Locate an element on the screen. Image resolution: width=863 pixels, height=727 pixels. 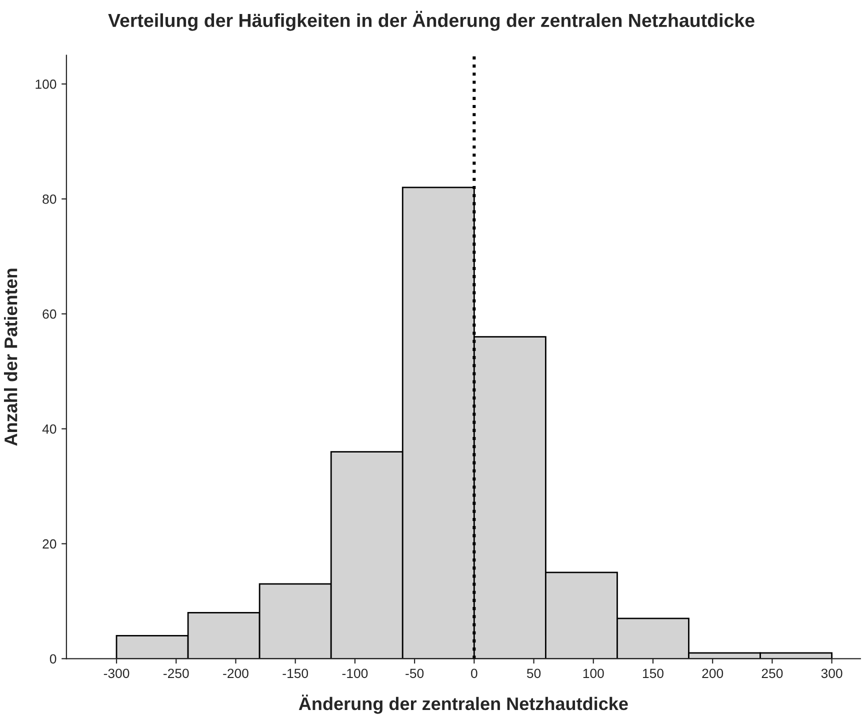
x-tick-label: -250 is located at coordinates (176, 673).